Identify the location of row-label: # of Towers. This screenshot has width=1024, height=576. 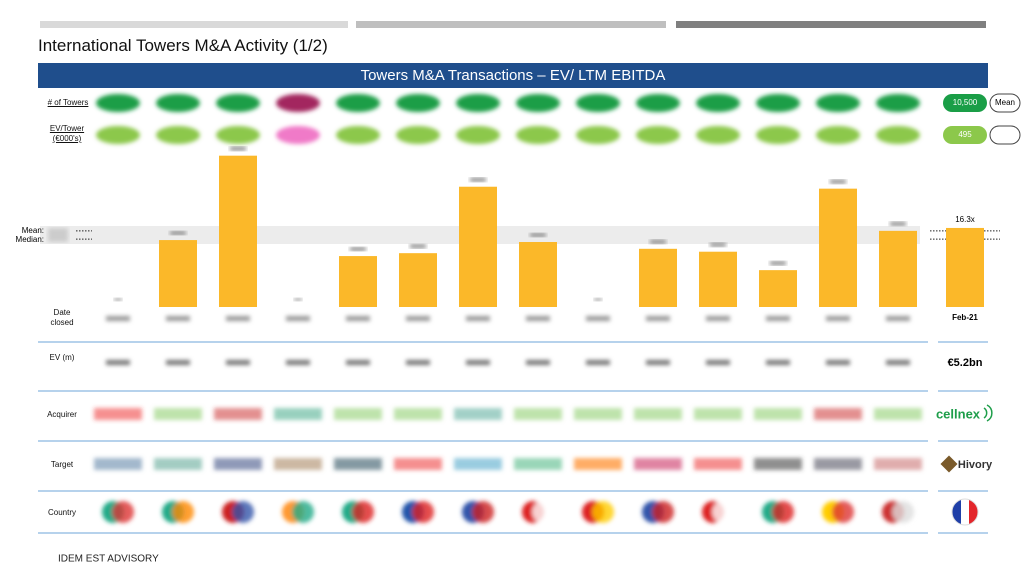
(68, 102).